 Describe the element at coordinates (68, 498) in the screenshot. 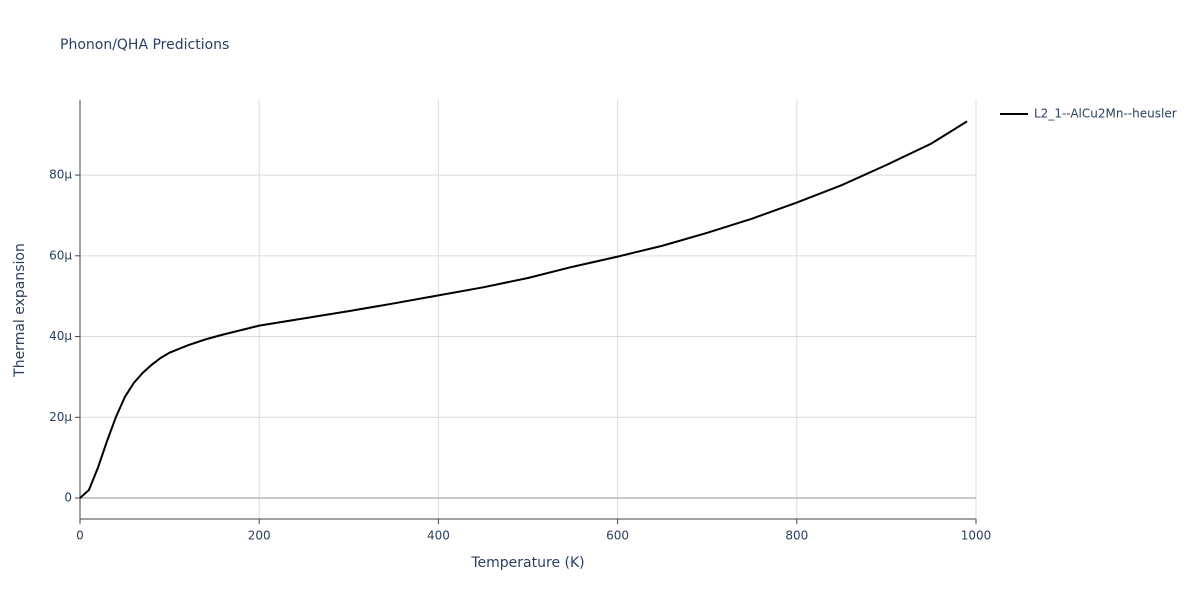

I see `y-tick-label: 0` at that location.